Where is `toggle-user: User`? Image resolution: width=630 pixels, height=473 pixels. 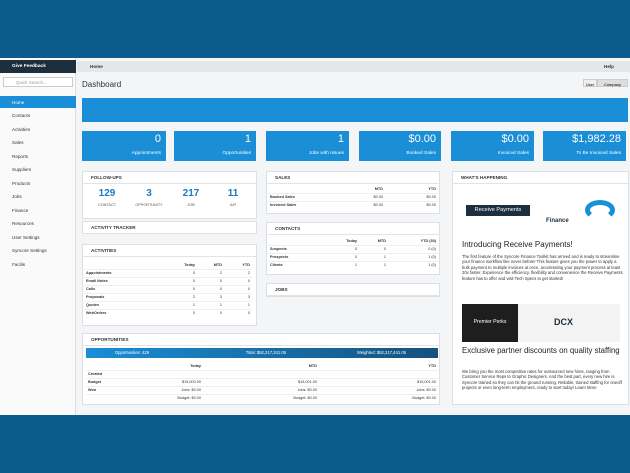 toggle-user: User is located at coordinates (590, 83).